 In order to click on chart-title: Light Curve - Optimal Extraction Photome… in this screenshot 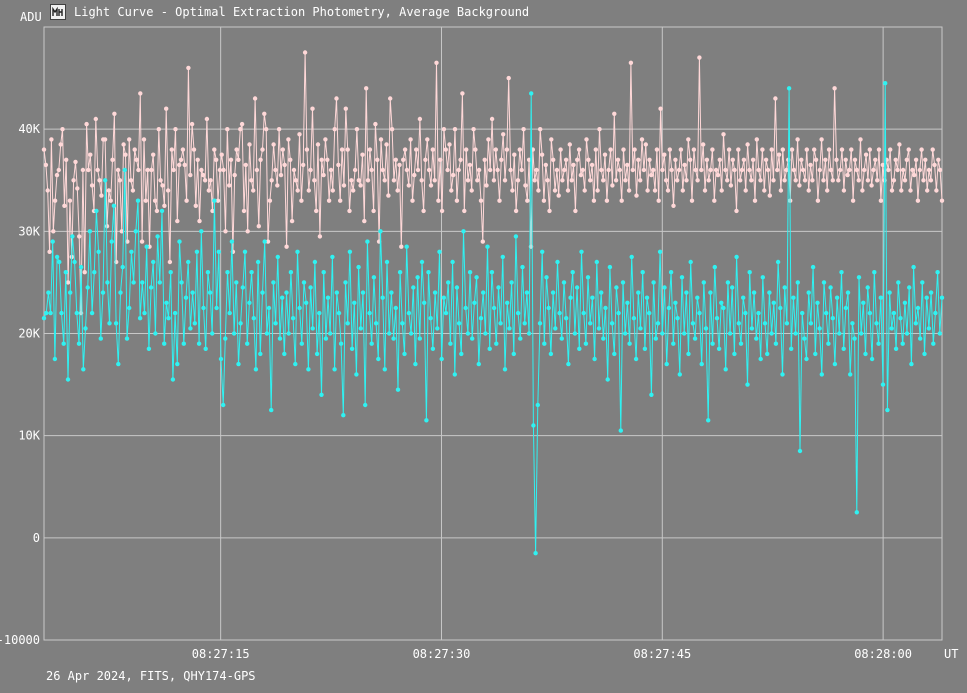, I will do `click(302, 12)`.